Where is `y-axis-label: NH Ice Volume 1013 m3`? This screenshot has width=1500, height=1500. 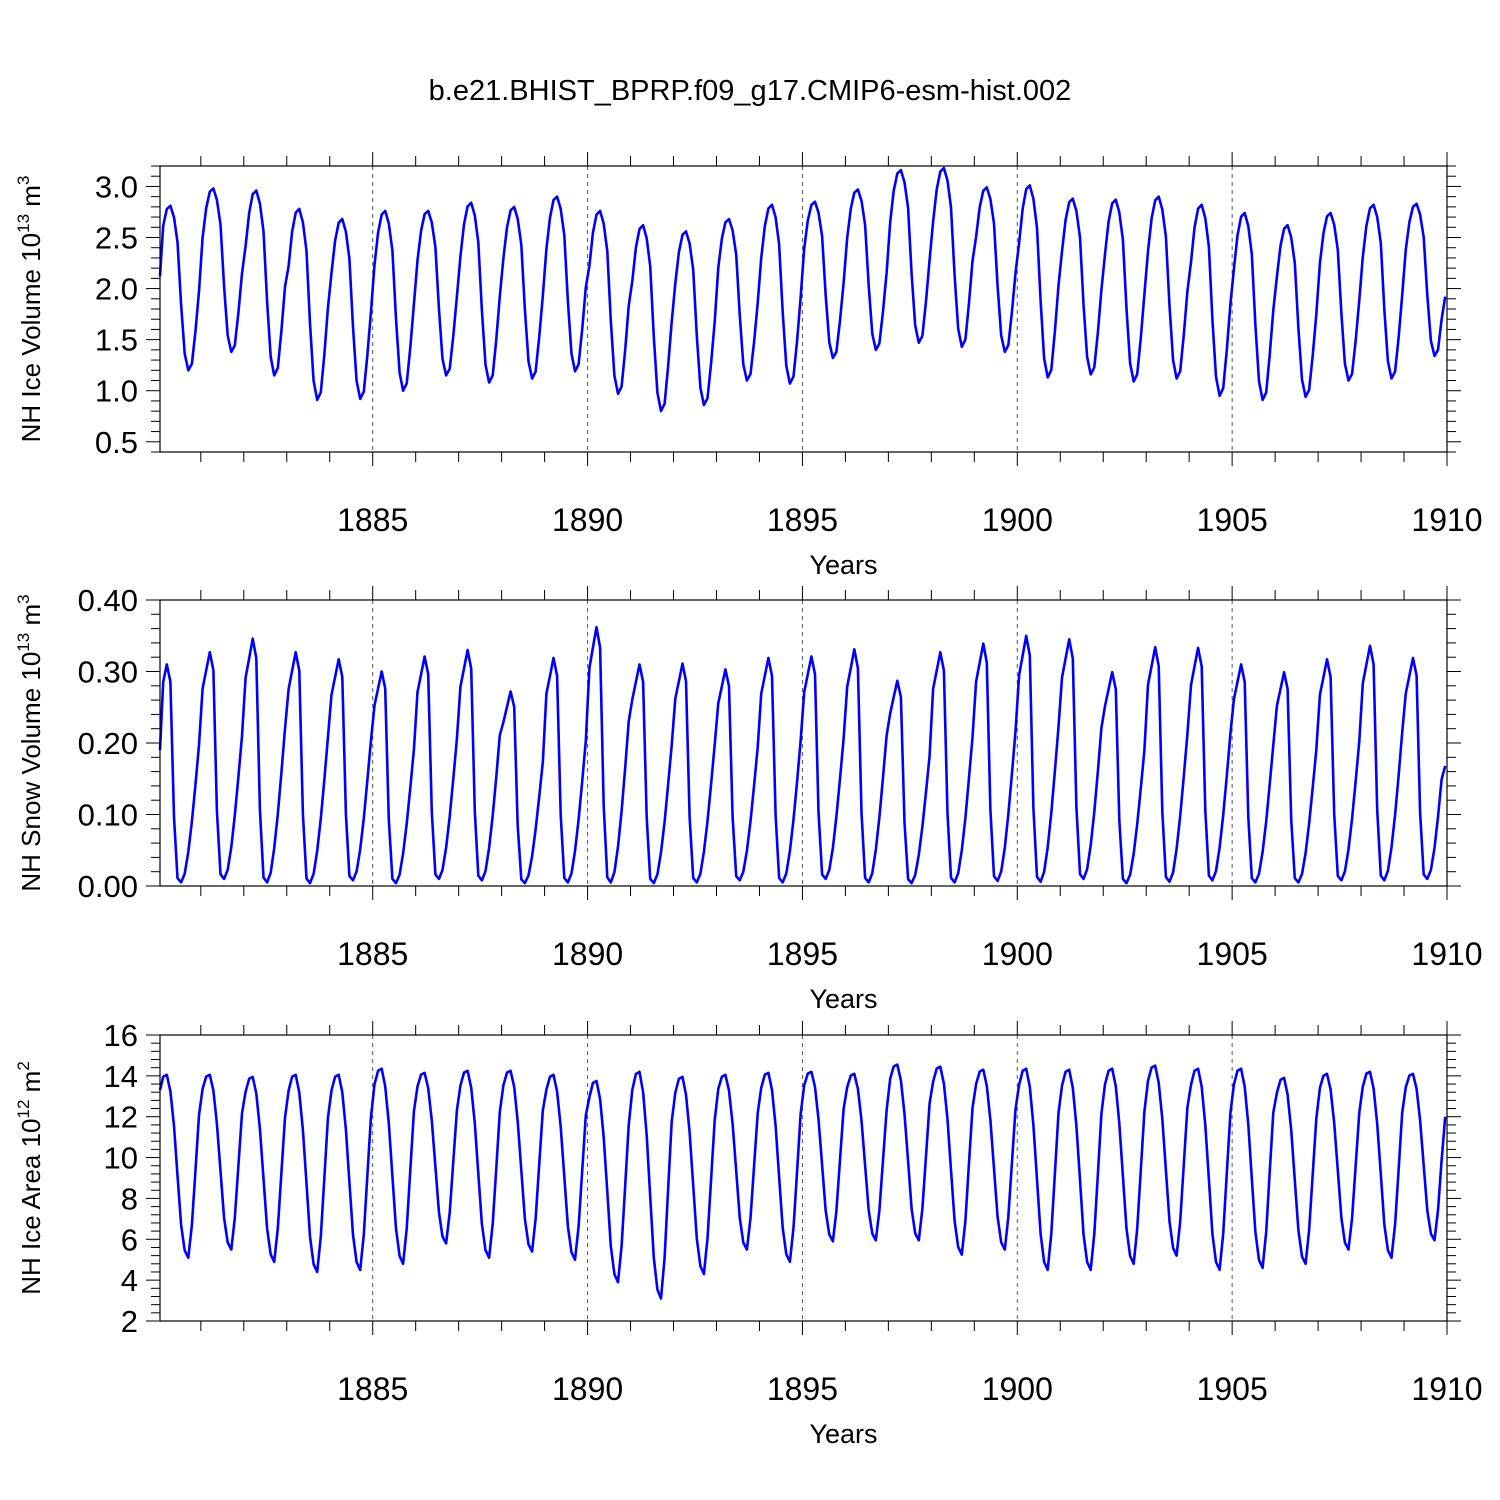
y-axis-label: NH Ice Volume 1013 m3 is located at coordinates (30, 309).